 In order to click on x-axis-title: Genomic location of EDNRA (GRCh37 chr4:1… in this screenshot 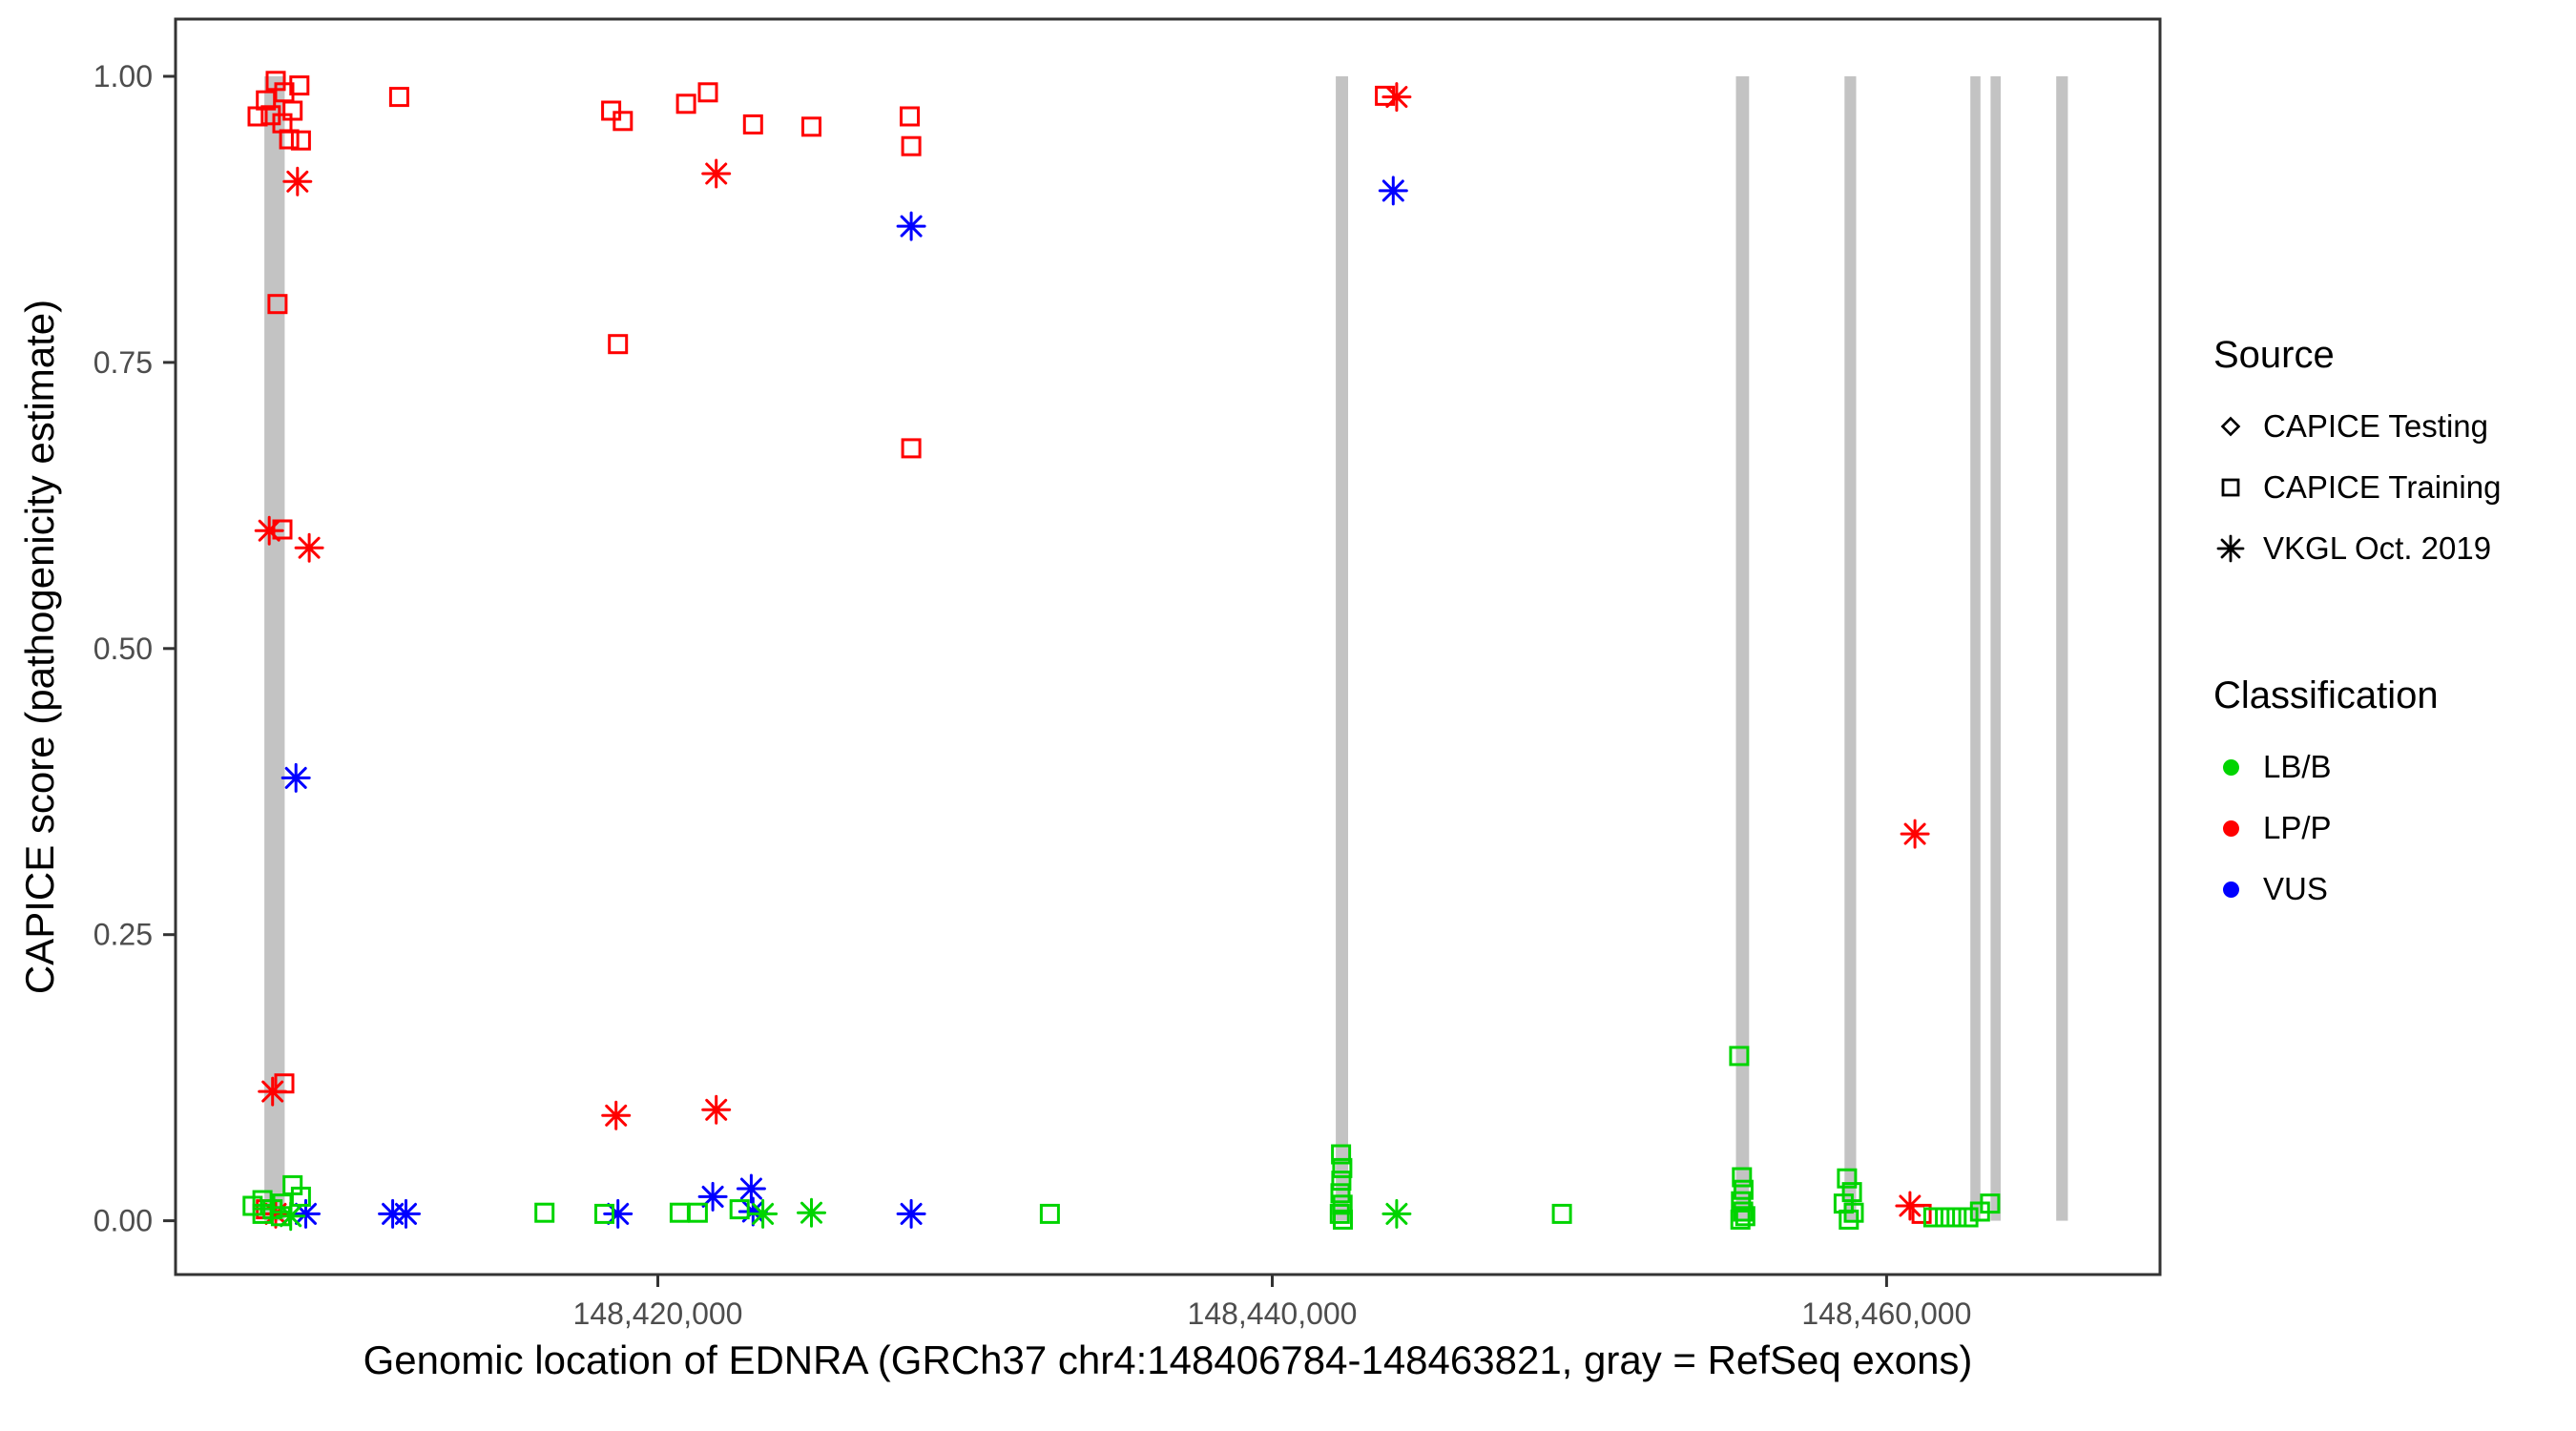, I will do `click(1168, 1360)`.